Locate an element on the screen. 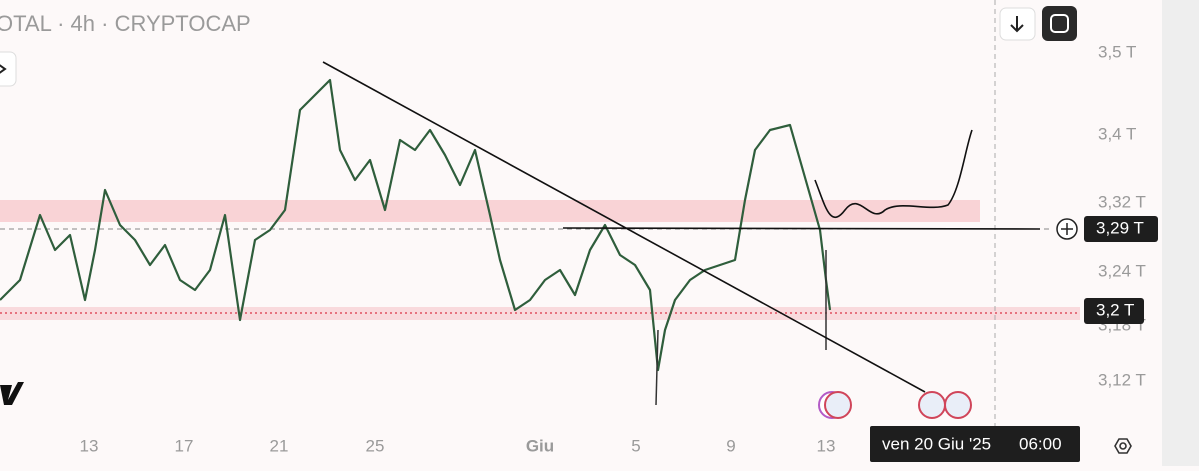  wick is located at coordinates (657, 367).